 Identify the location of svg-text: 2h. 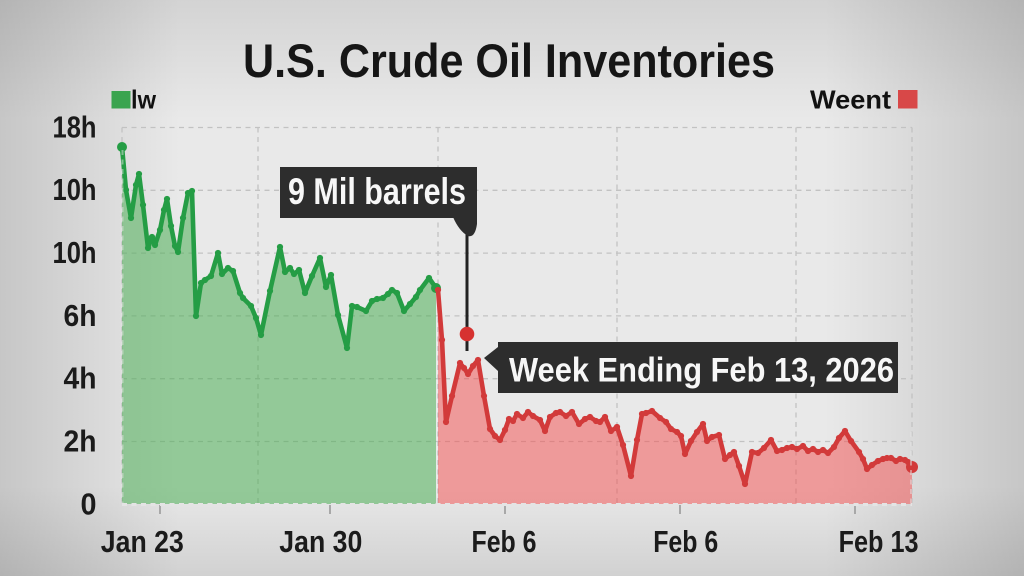
(80, 440).